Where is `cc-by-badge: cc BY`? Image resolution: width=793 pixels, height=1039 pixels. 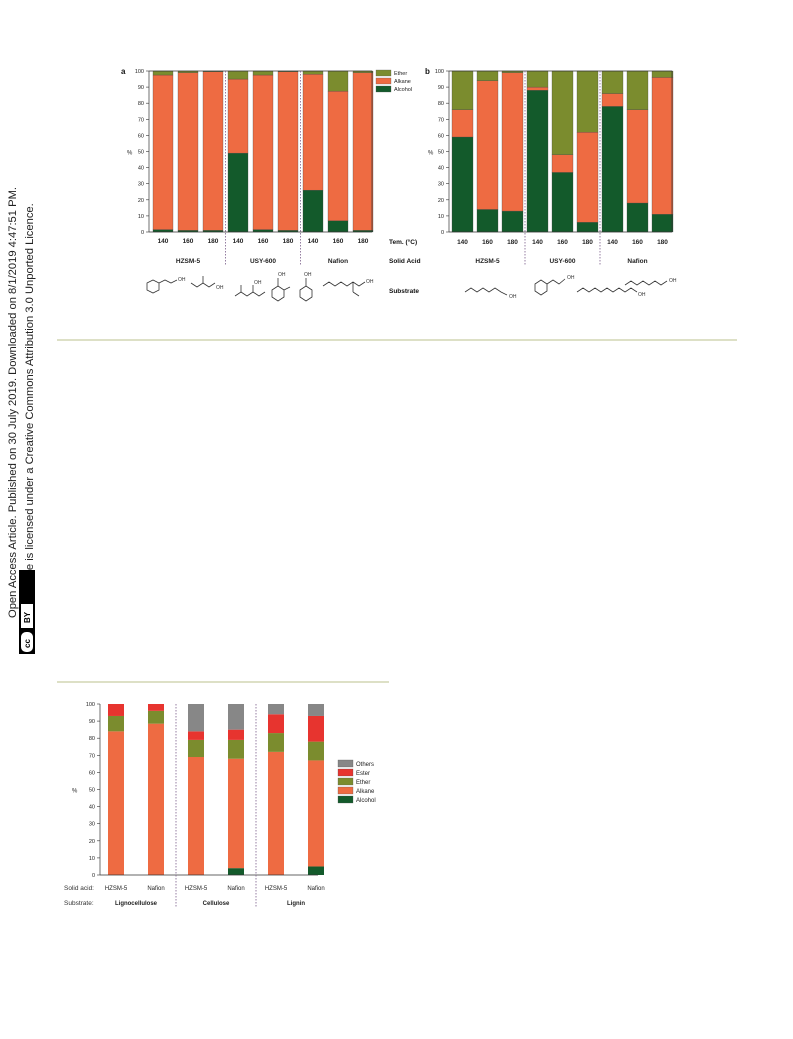
cc-by-badge: cc BY is located at coordinates (27, 612).